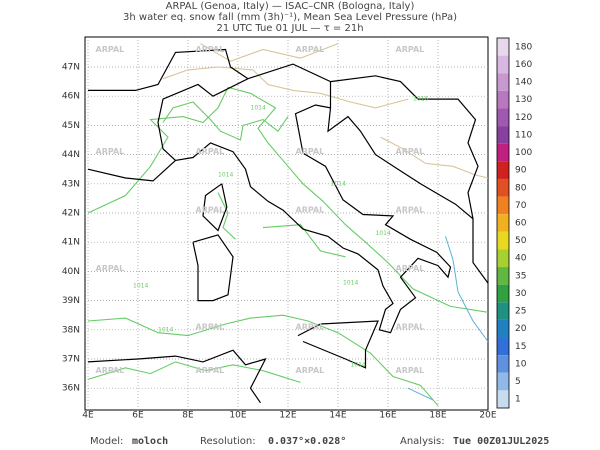 The height and width of the screenshot is (450, 600). What do you see at coordinates (523, 135) in the screenshot?
I see `colorbar-label: 110` at bounding box center [523, 135].